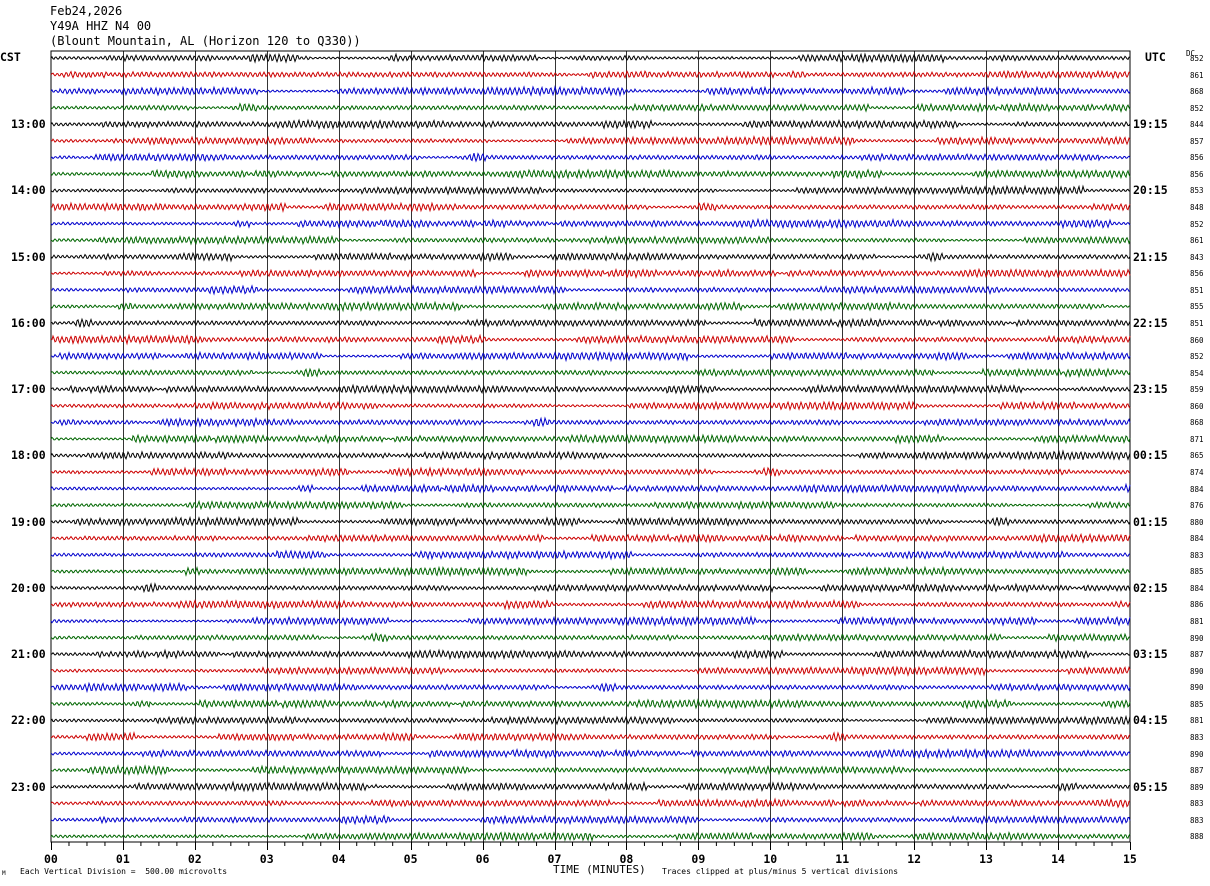 The image size is (1210, 886). What do you see at coordinates (1191, 53) in the screenshot?
I see `dc-header-label: DC` at bounding box center [1191, 53].